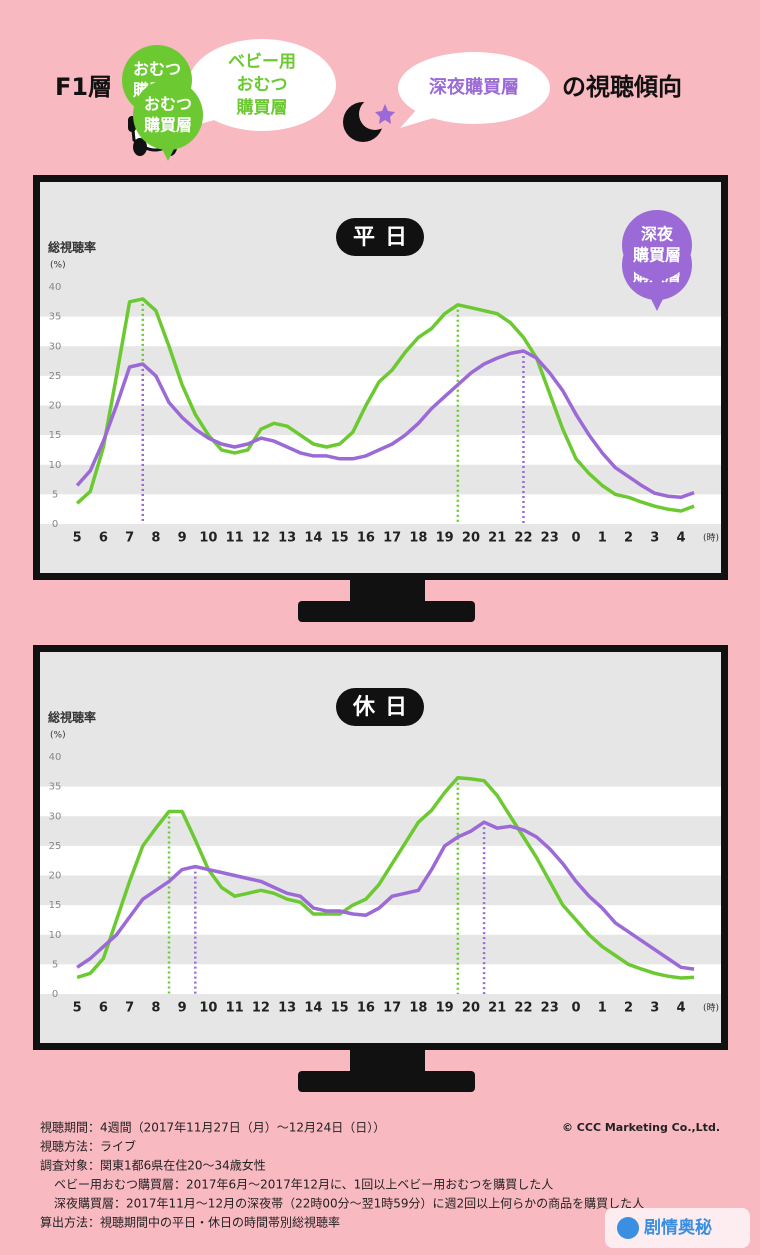 This screenshot has width=760, height=1255. What do you see at coordinates (369, 120) in the screenshot?
I see `moon-icon` at bounding box center [369, 120].